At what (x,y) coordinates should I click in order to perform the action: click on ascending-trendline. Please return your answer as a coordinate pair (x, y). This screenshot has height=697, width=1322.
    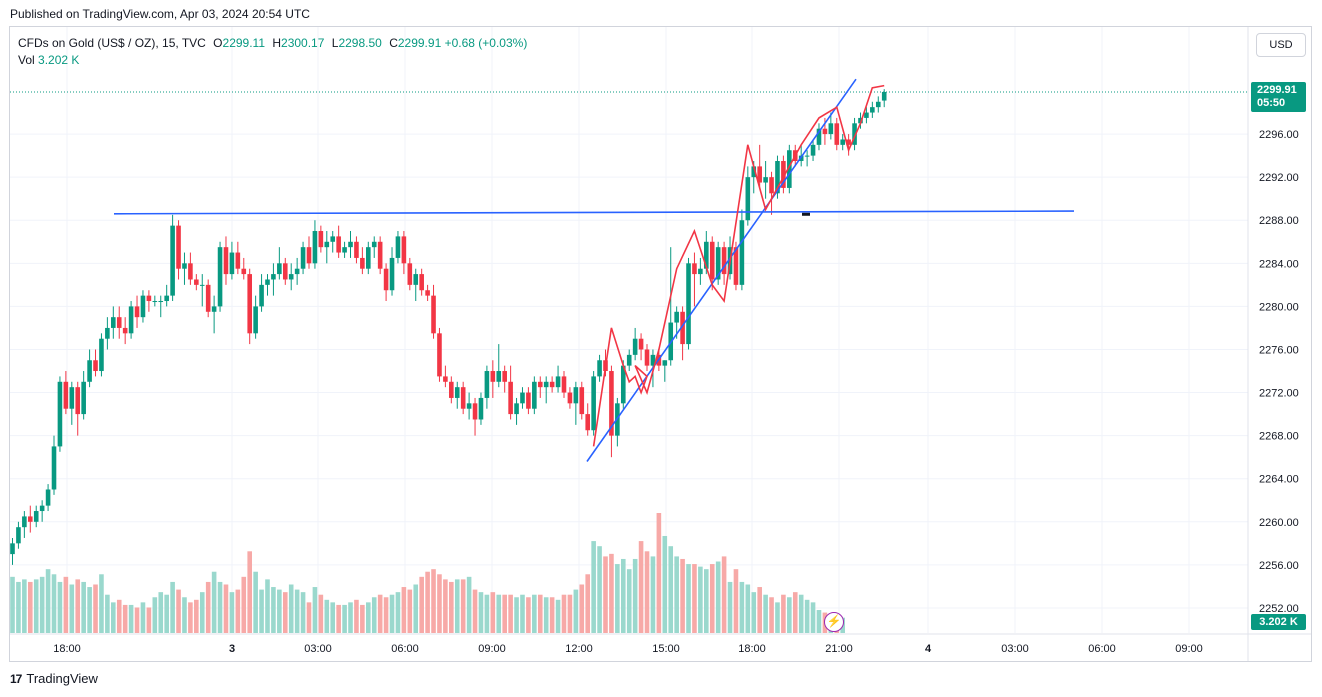
    Looking at the image, I should click on (721, 270).